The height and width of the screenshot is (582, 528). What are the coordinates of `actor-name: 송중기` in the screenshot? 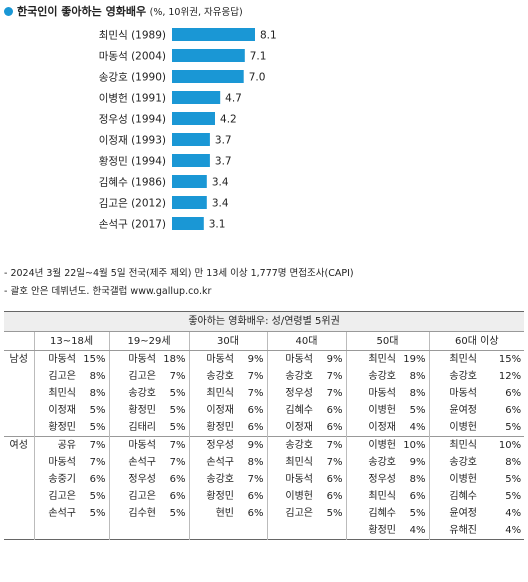 It's located at (55, 479).